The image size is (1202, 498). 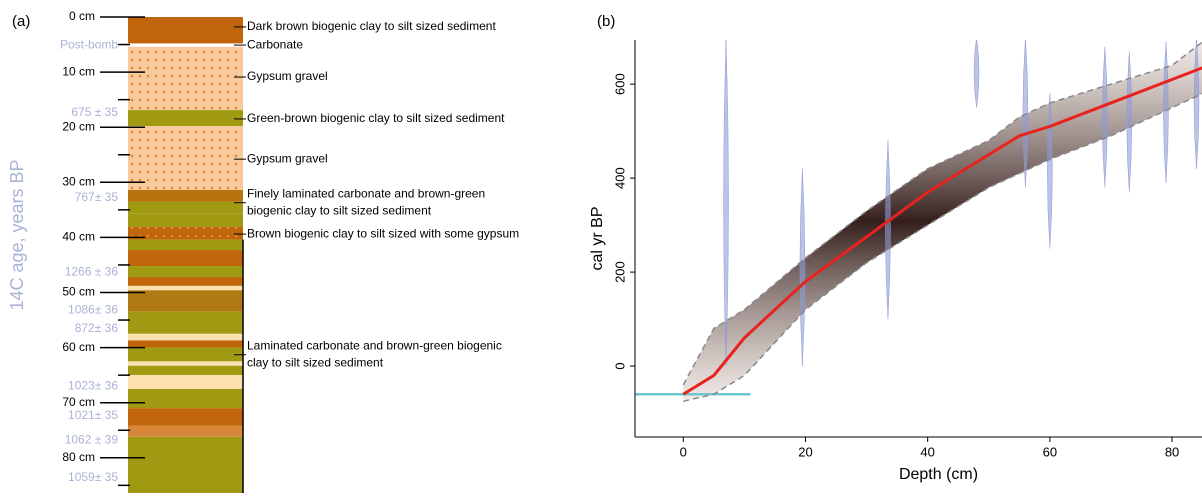 I want to click on age-label: 1023± 36, so click(x=93, y=385).